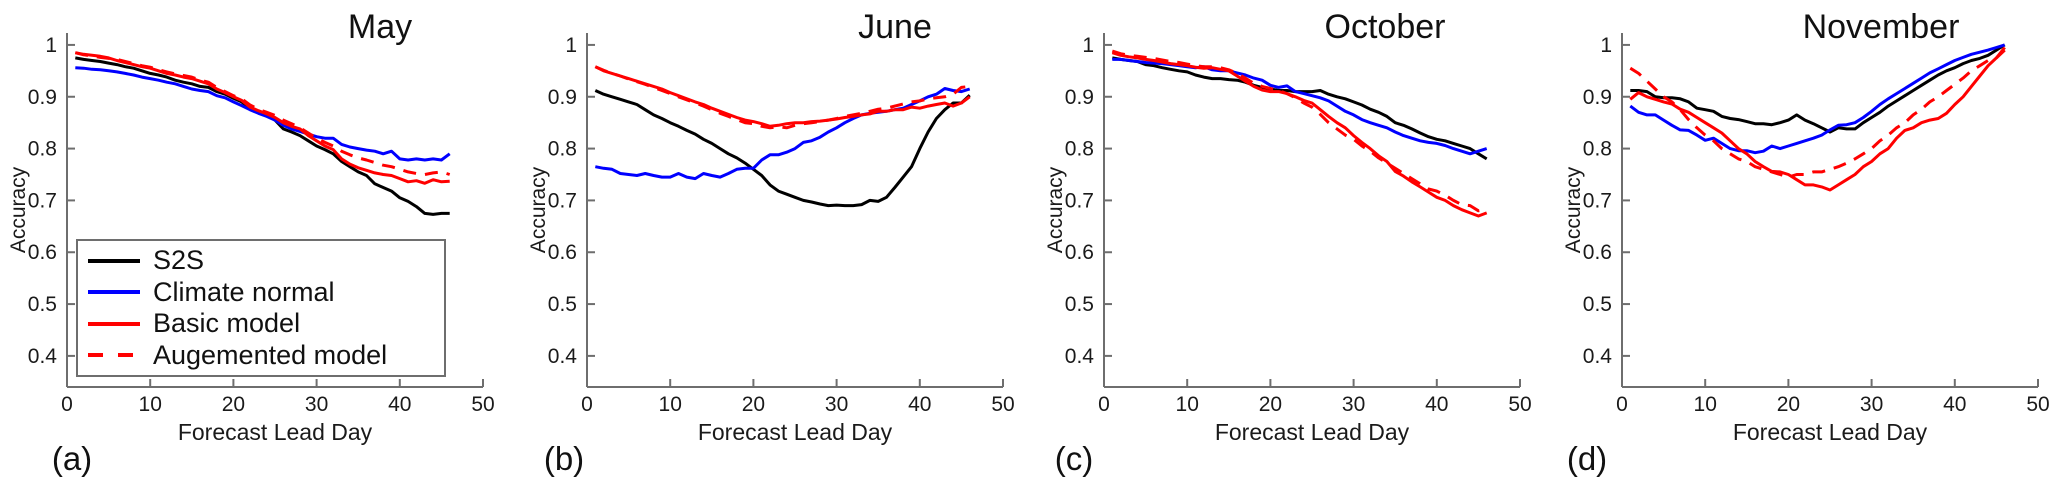  Describe the element at coordinates (1587, 458) in the screenshot. I see `panel-letter-d: (d)` at that location.